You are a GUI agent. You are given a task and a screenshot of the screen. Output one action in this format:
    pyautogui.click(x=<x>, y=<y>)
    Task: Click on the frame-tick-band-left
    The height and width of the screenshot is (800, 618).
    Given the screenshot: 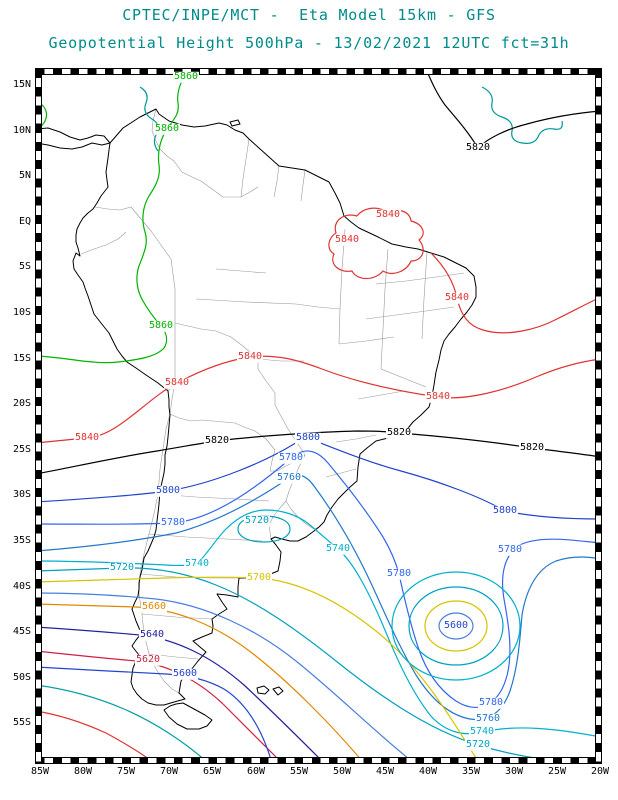 What is the action you would take?
    pyautogui.click(x=39, y=416)
    